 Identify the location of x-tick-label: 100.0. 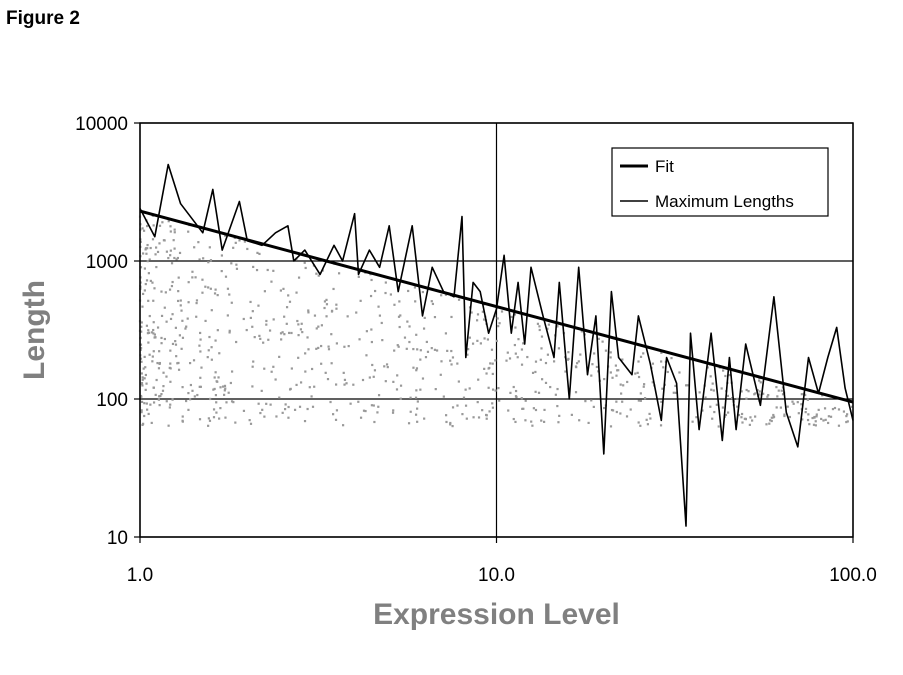
(853, 575).